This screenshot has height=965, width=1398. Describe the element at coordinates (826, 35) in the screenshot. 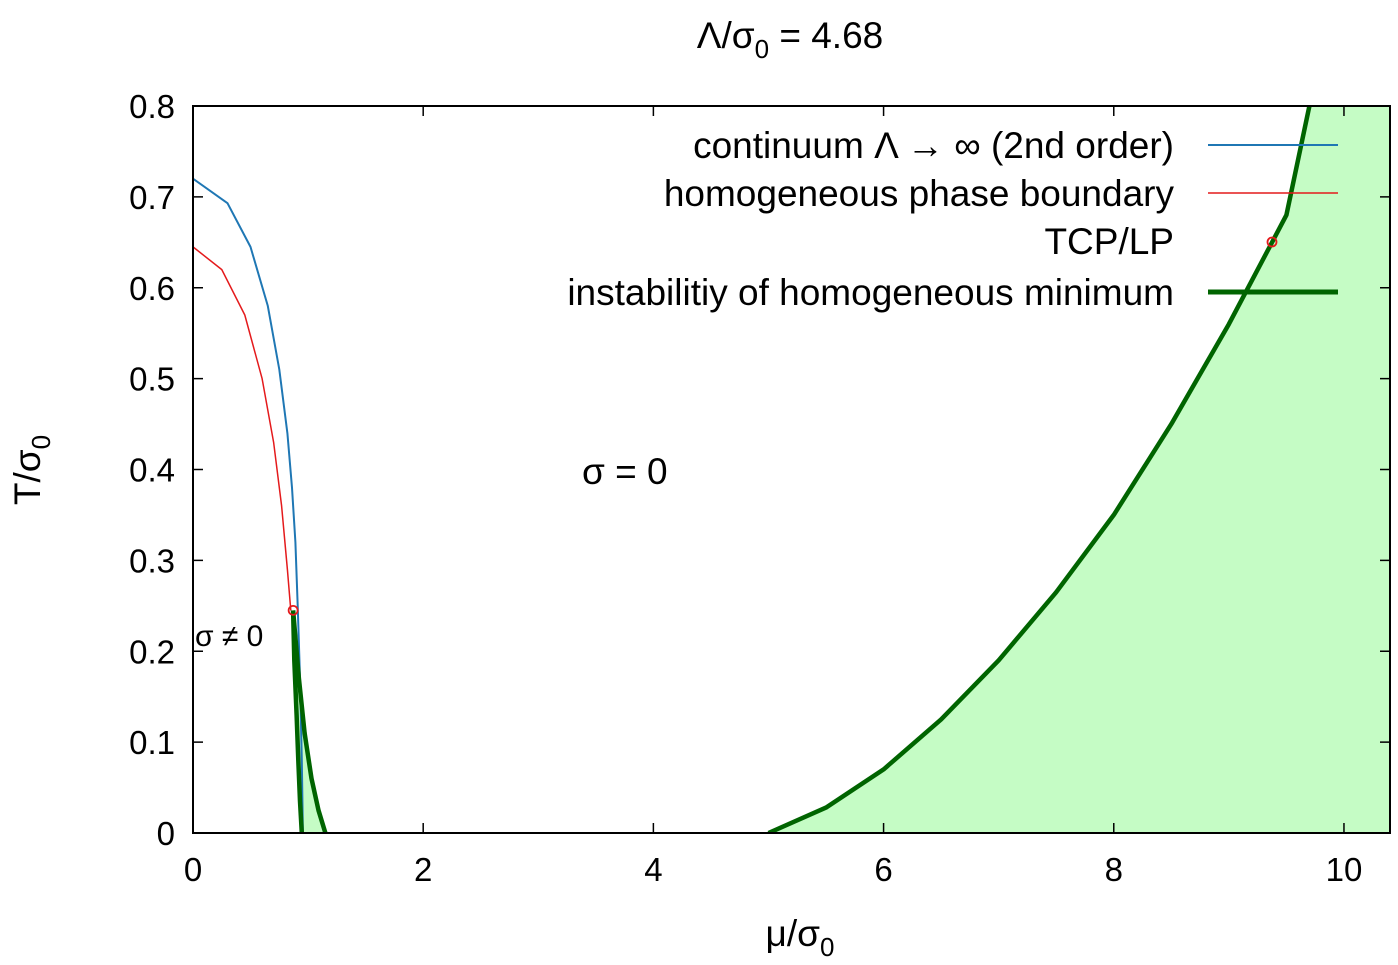

I see `title-tail: = 4.68` at that location.